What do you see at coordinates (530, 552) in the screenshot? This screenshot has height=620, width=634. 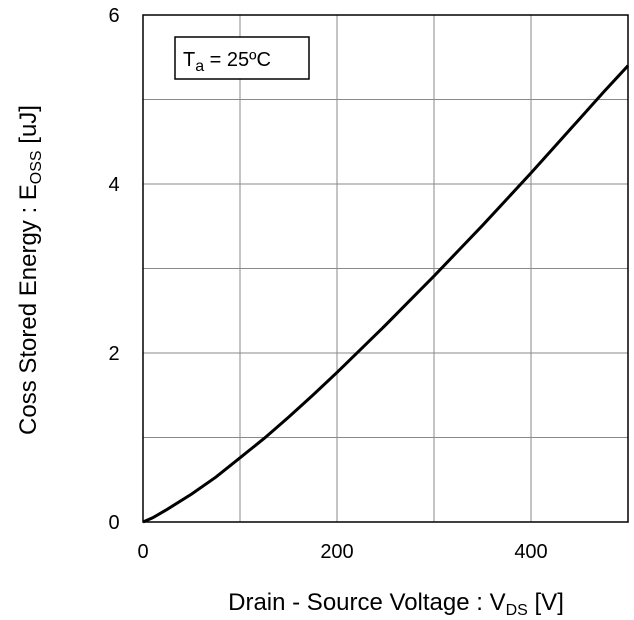 I see `x-tick-label: 400` at bounding box center [530, 552].